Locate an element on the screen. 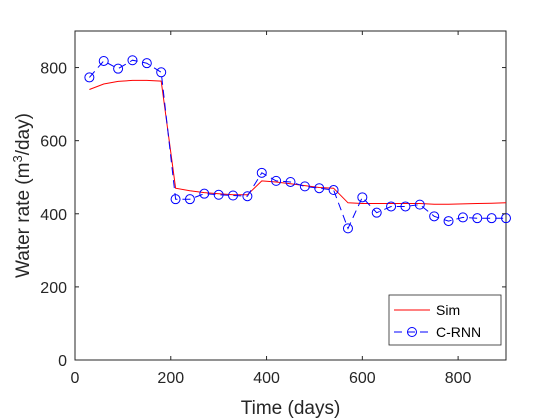  y-tick-label: 600 is located at coordinates (53, 142).